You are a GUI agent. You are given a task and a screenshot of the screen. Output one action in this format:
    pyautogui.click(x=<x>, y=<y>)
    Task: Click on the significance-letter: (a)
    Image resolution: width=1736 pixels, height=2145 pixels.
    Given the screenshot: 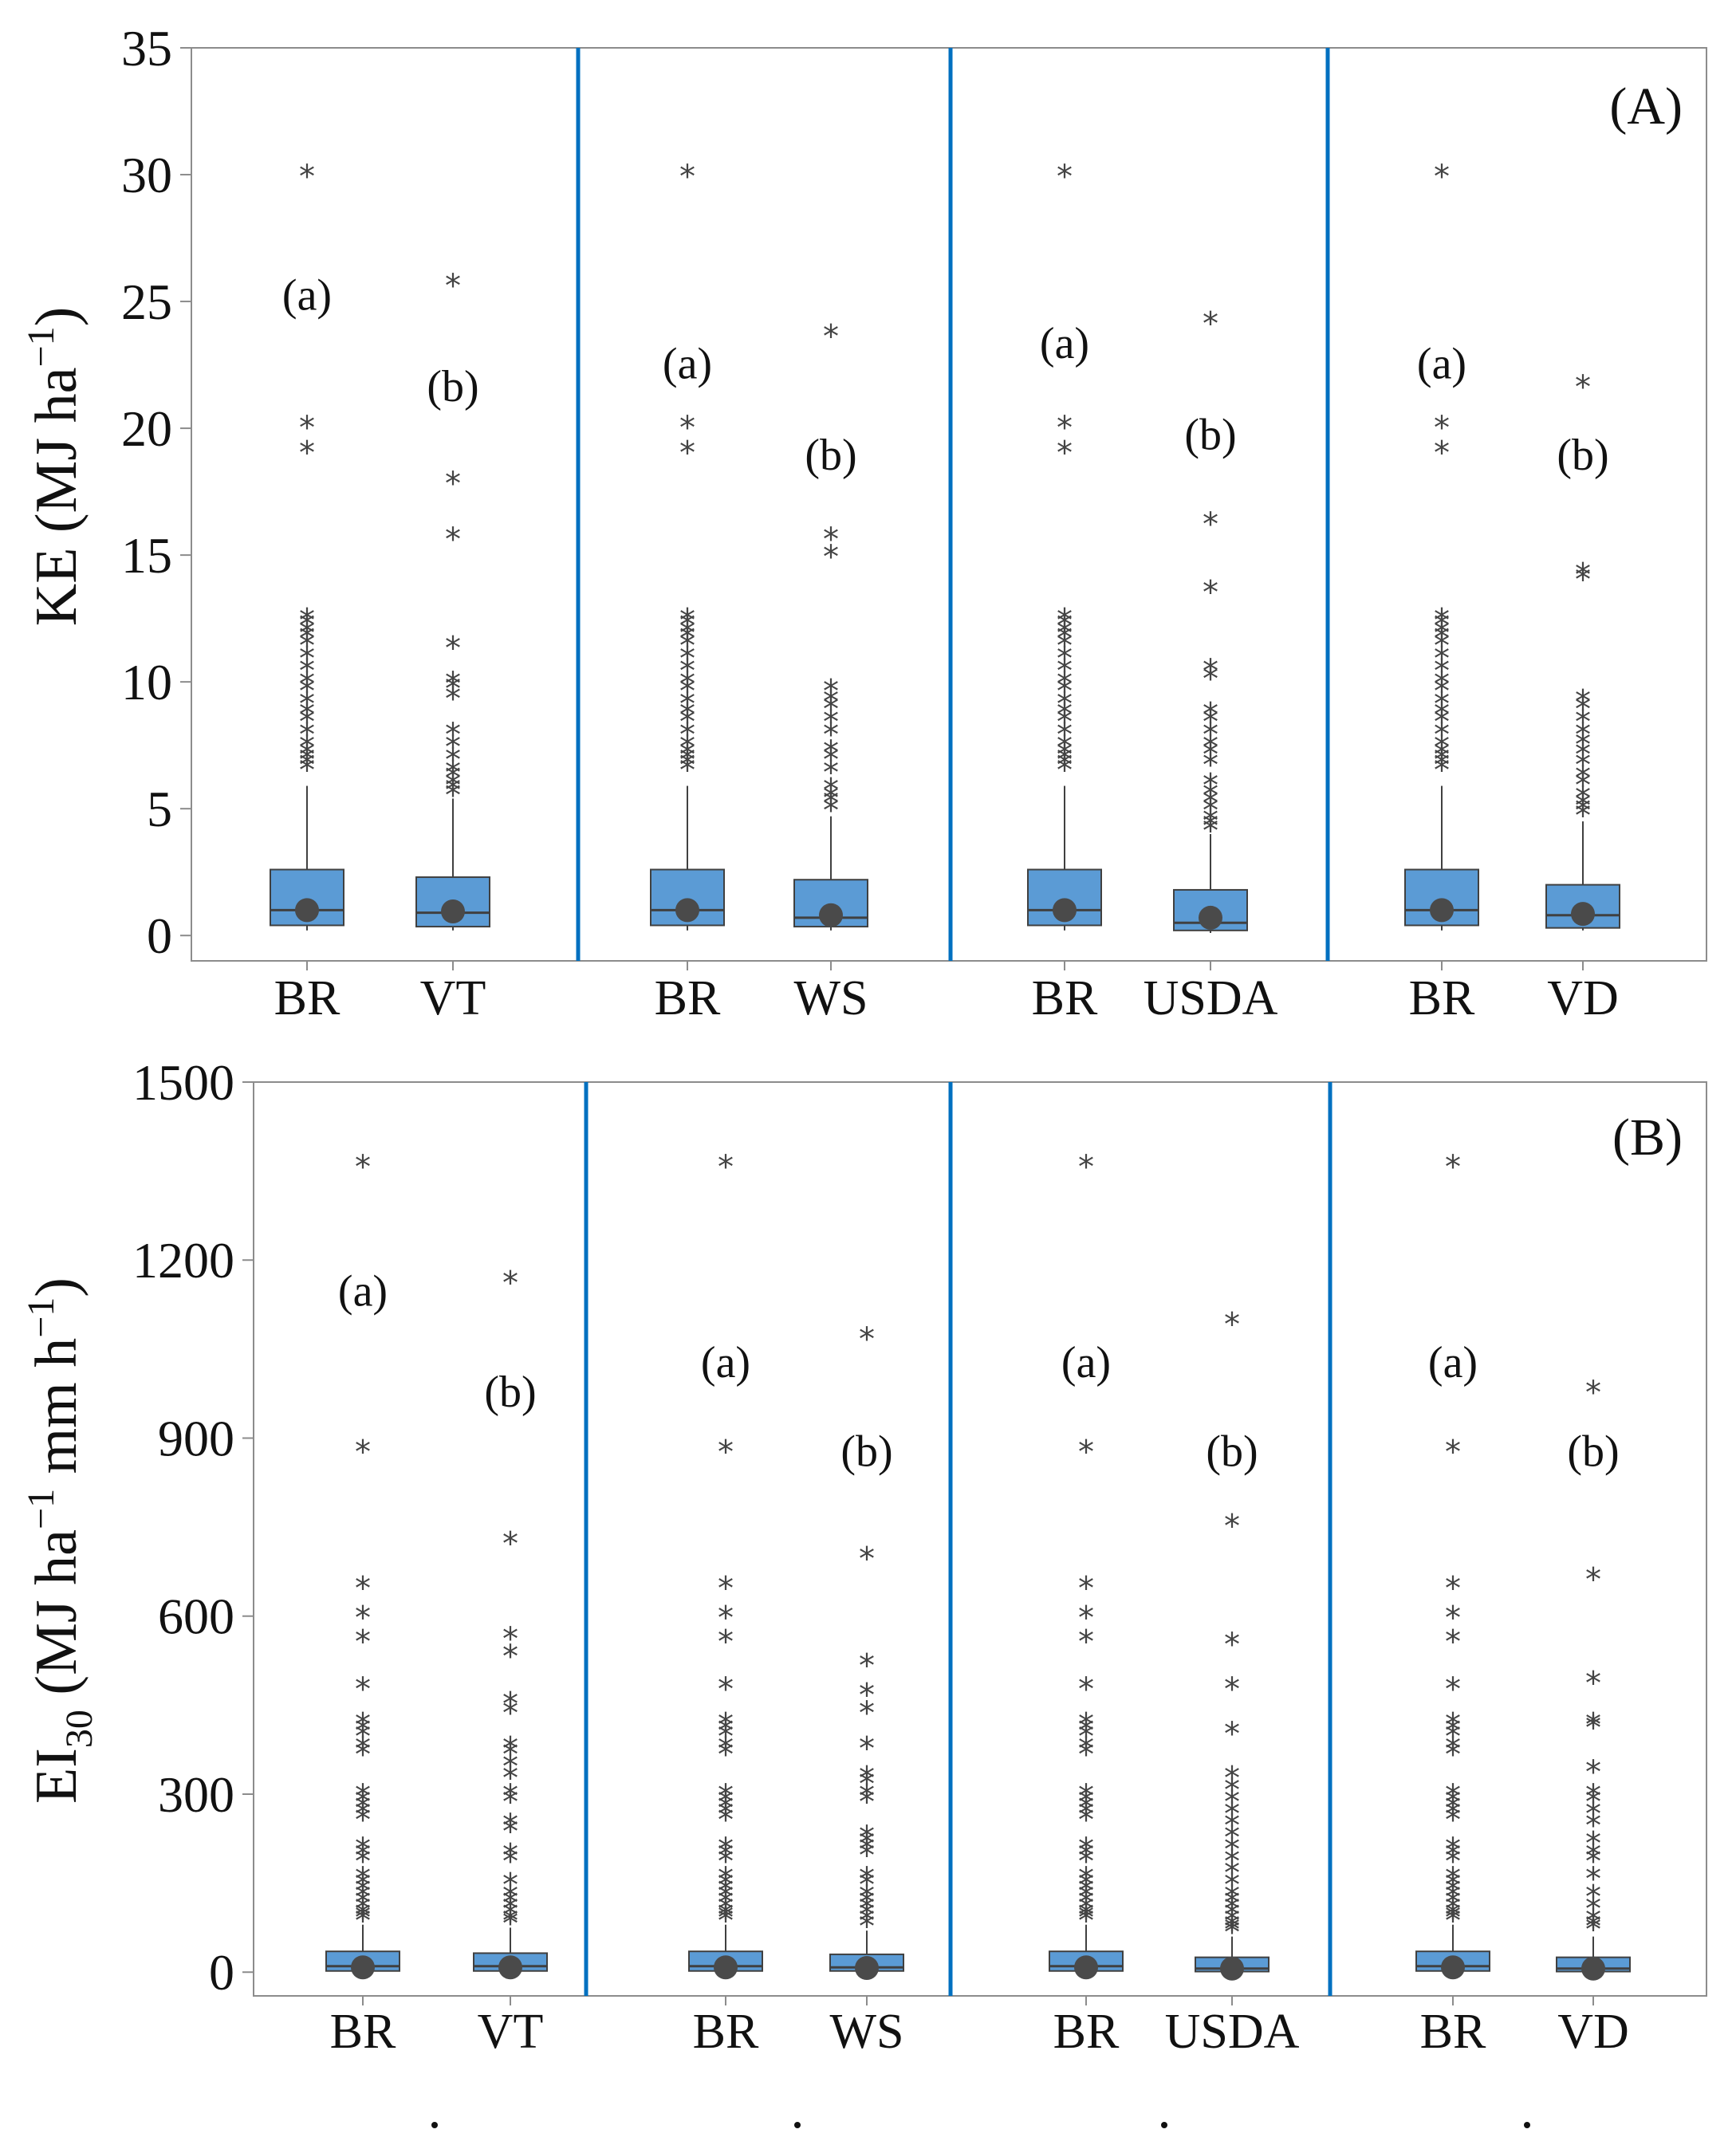 What is the action you would take?
    pyautogui.click(x=1442, y=363)
    